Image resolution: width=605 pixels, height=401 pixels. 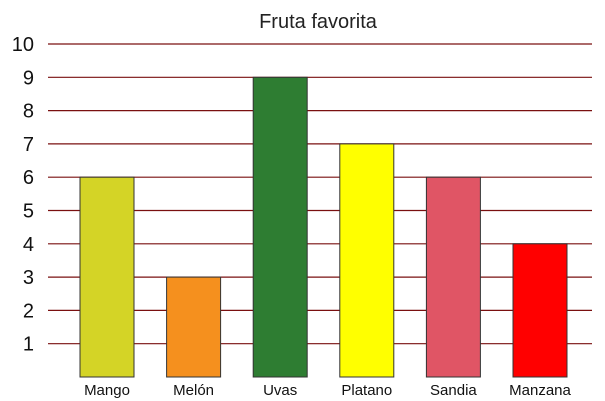 I want to click on x-axis-categories: Mango Melón Uvas Platano Sandia Manzana, so click(x=327, y=390).